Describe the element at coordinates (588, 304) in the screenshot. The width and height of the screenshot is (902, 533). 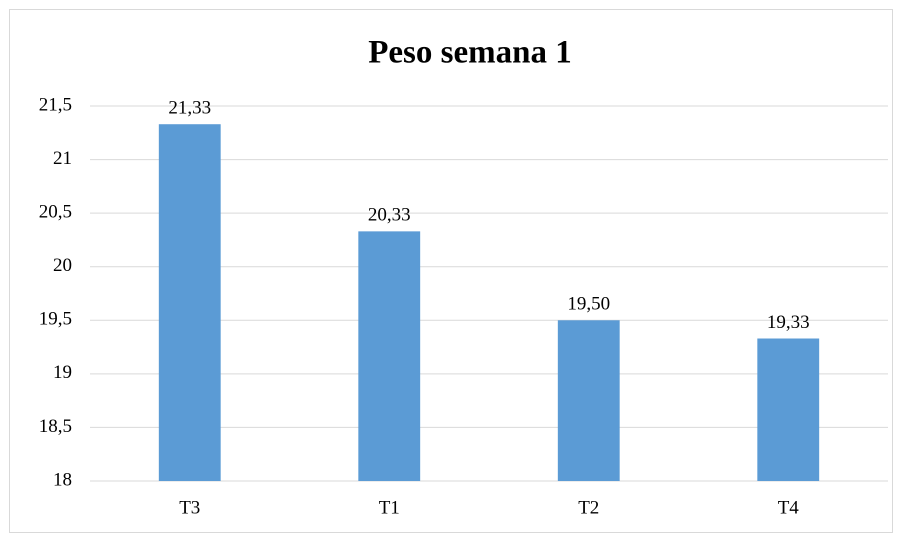
I see `data-label: 19,50` at that location.